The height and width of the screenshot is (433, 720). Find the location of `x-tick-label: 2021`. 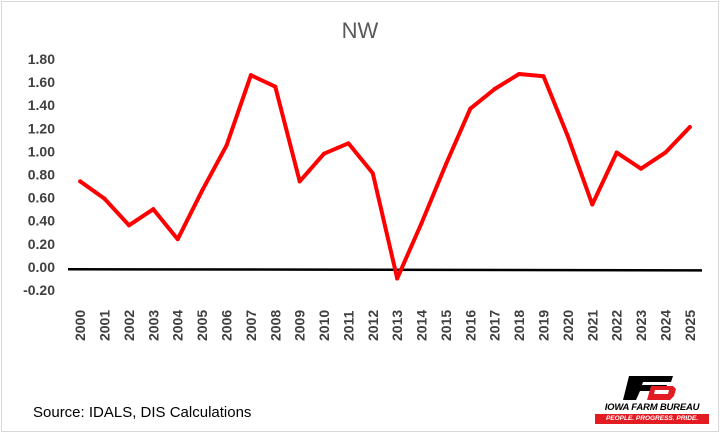

x-tick-label: 2021 is located at coordinates (592, 325).